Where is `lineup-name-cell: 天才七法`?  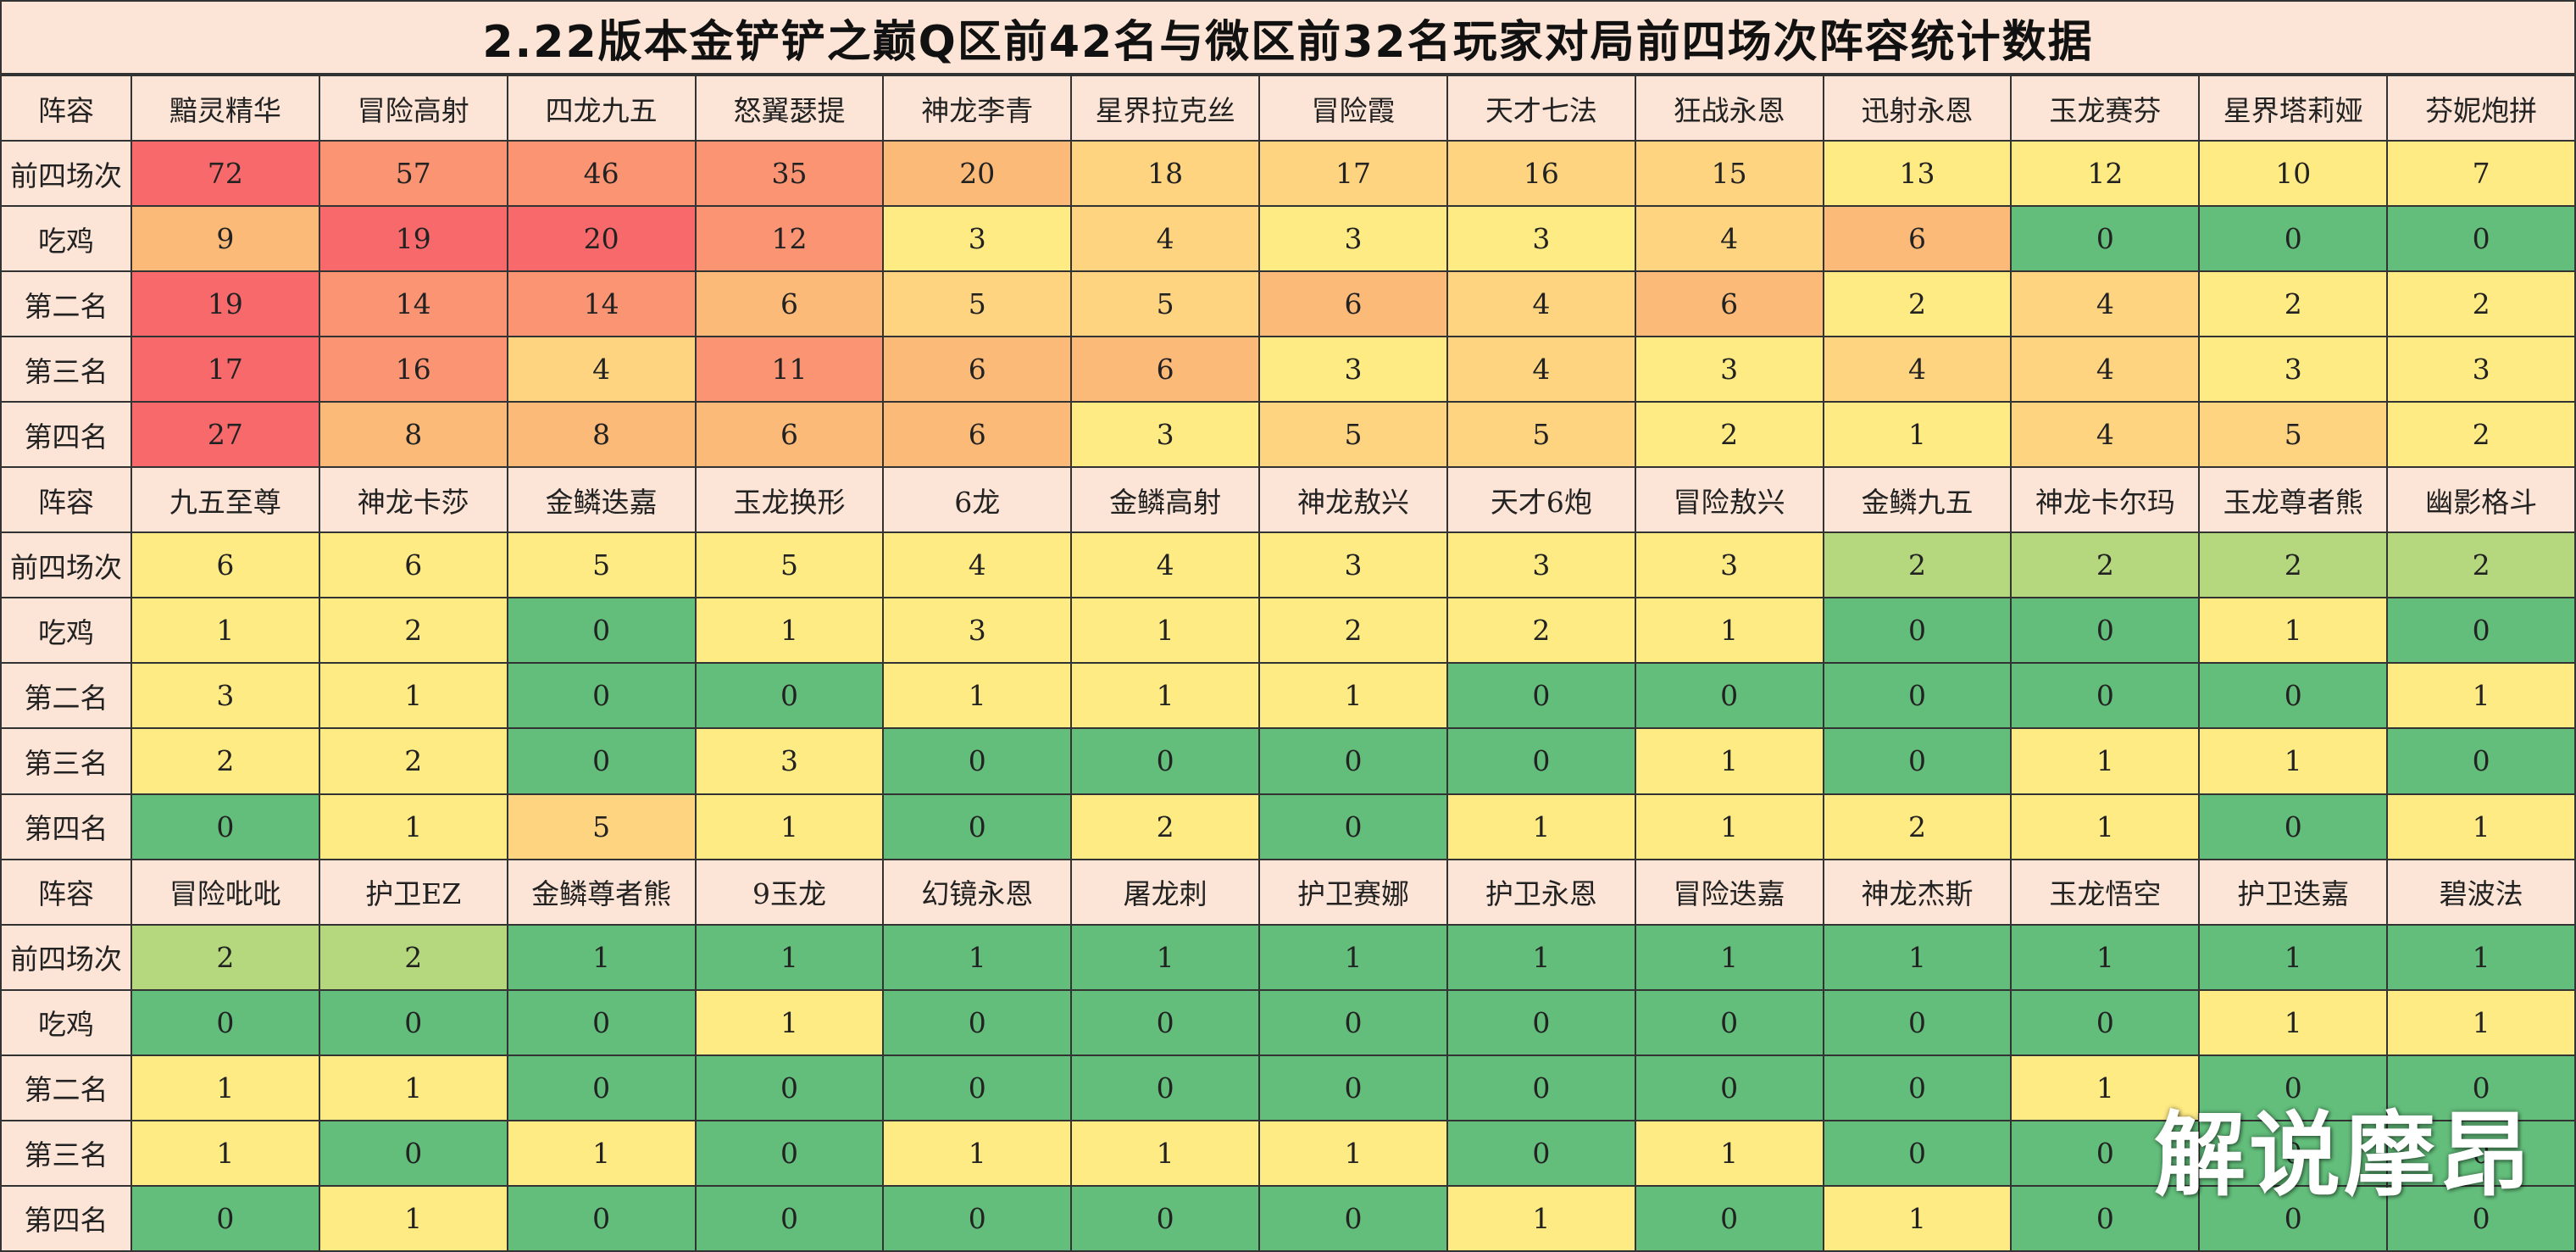
lineup-name-cell: 天才七法 is located at coordinates (1541, 108).